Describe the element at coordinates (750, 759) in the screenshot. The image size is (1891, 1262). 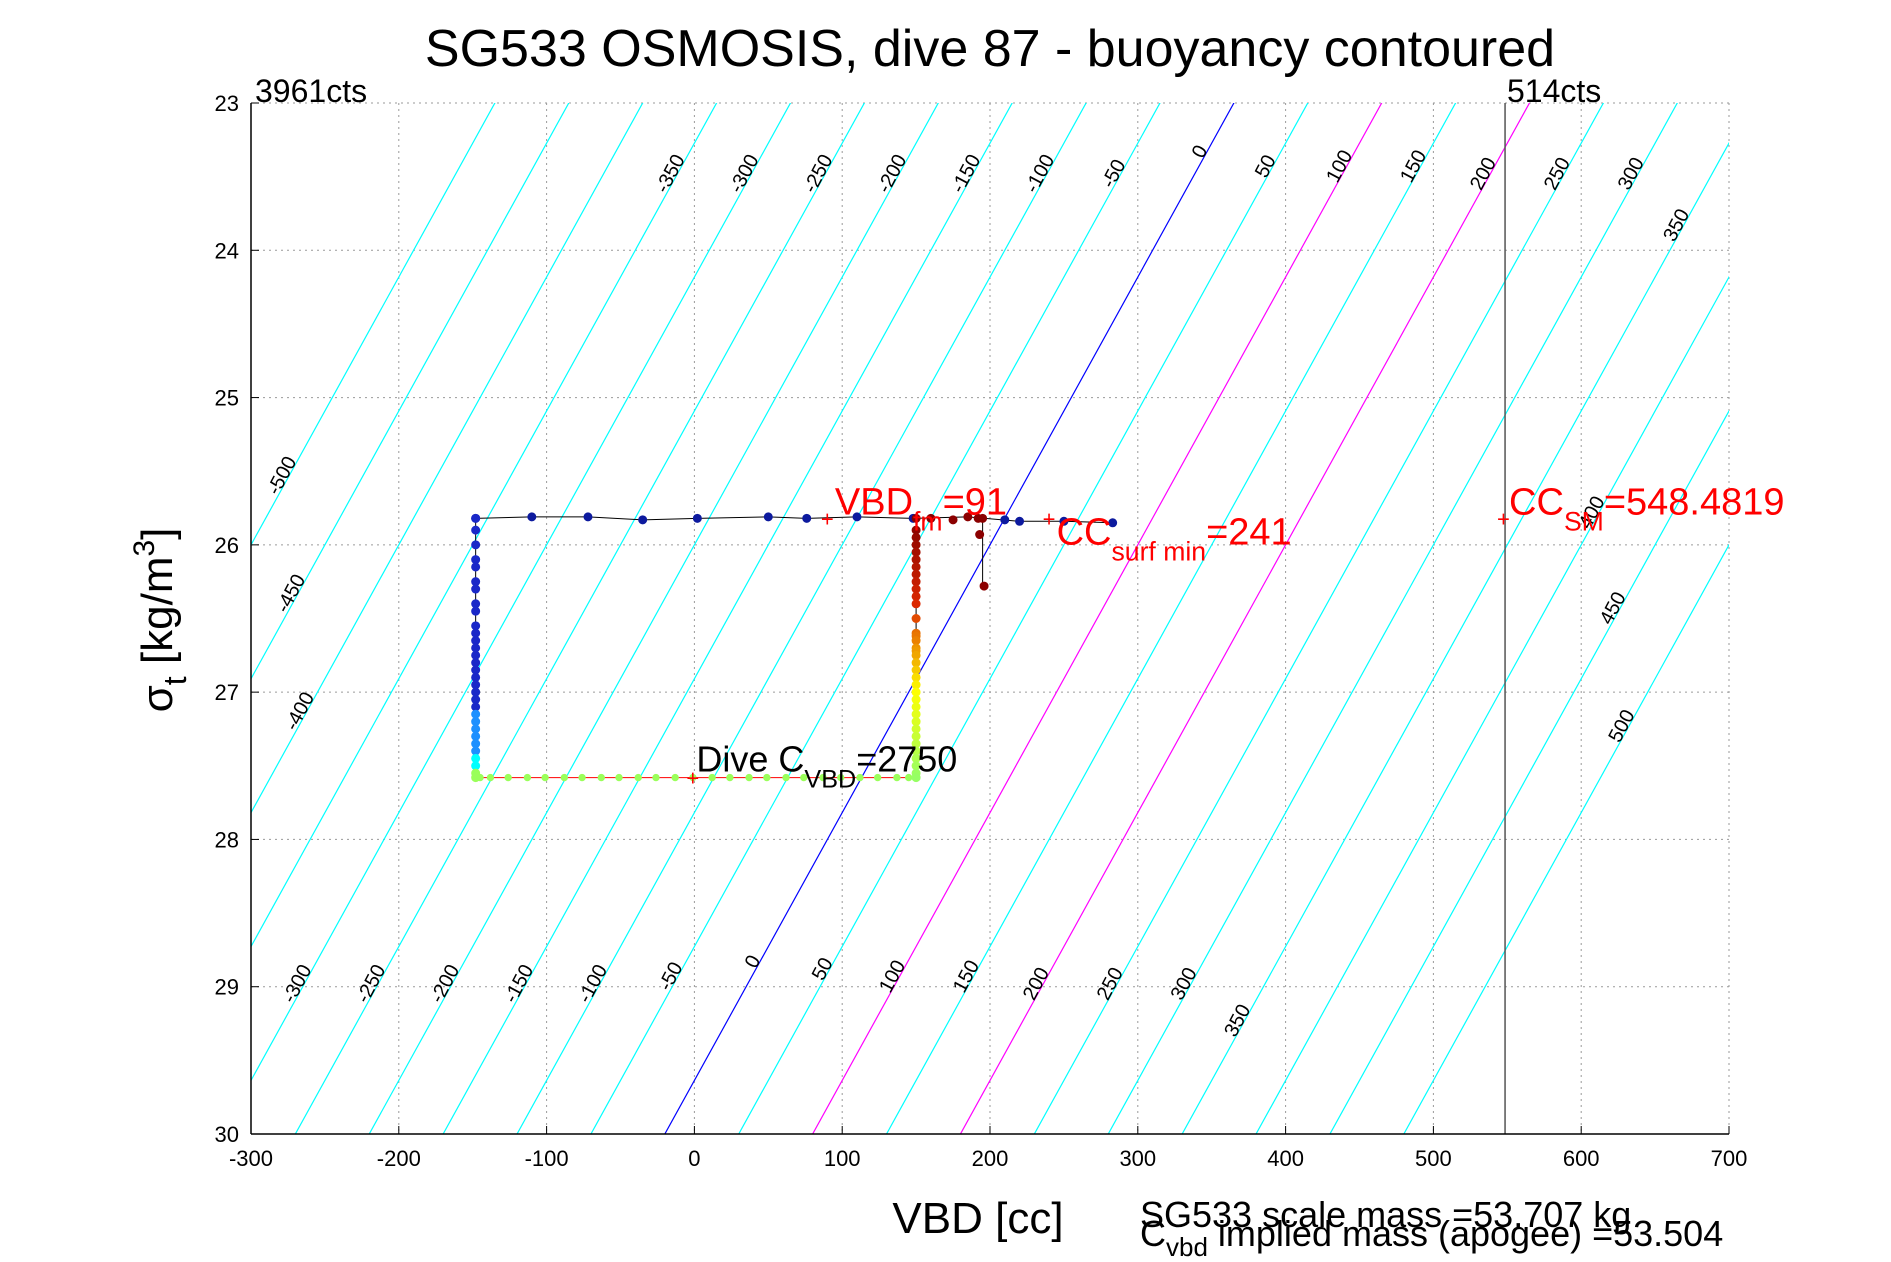
I see `annotation-dive-cvbd-main: Dive C` at that location.